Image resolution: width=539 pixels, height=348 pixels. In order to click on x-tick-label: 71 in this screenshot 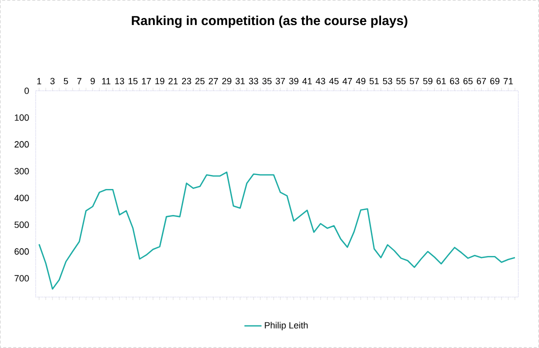, I will do `click(508, 81)`.